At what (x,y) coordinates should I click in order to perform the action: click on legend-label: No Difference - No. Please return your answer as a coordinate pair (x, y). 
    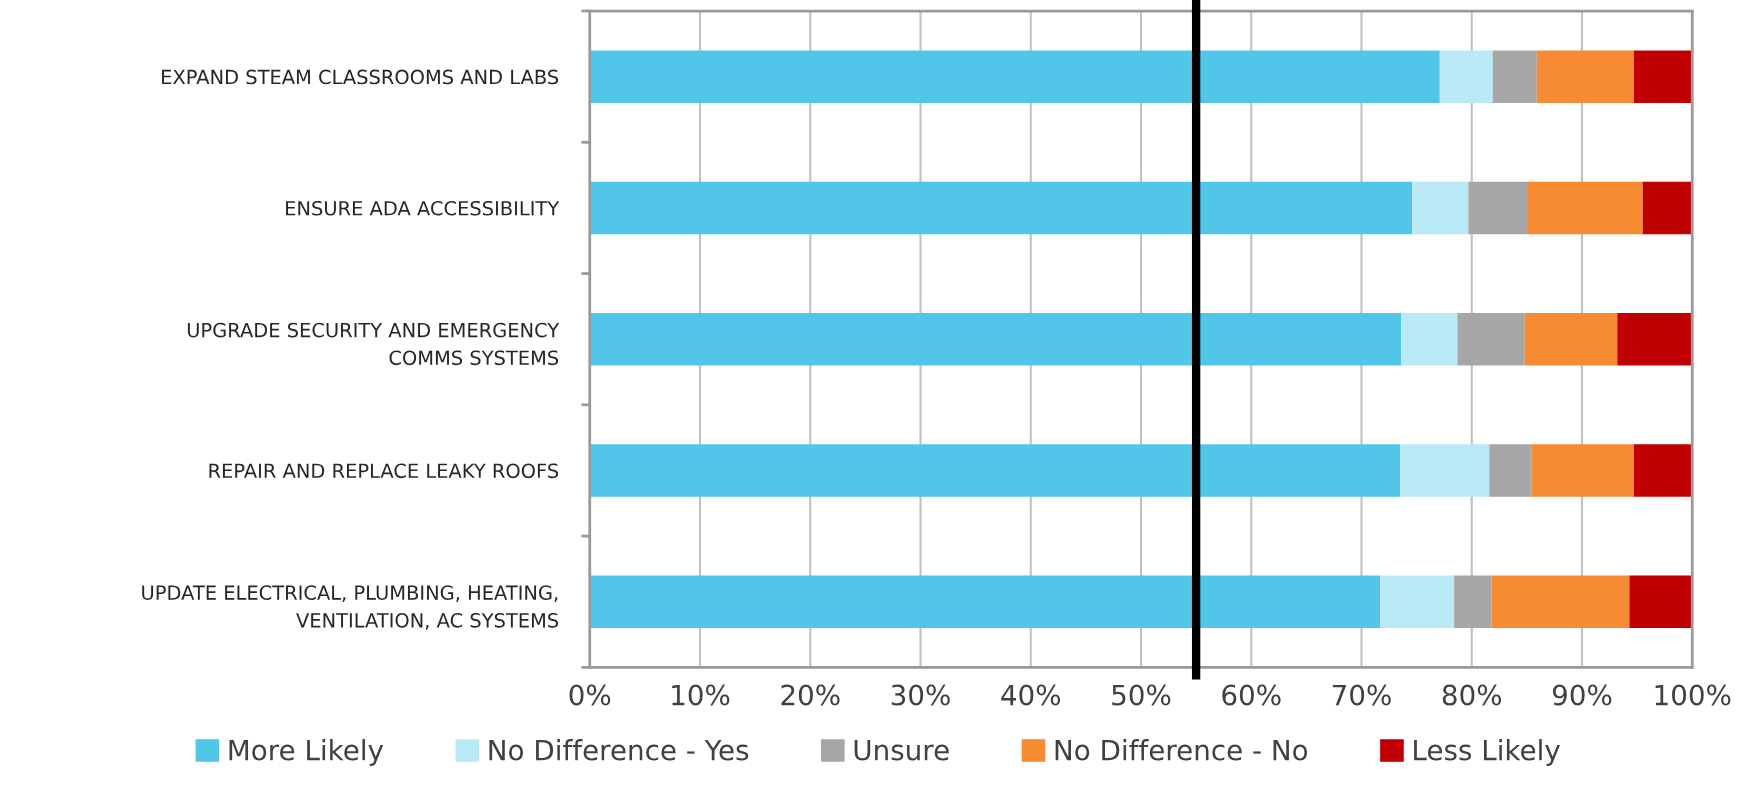
    Looking at the image, I should click on (1181, 750).